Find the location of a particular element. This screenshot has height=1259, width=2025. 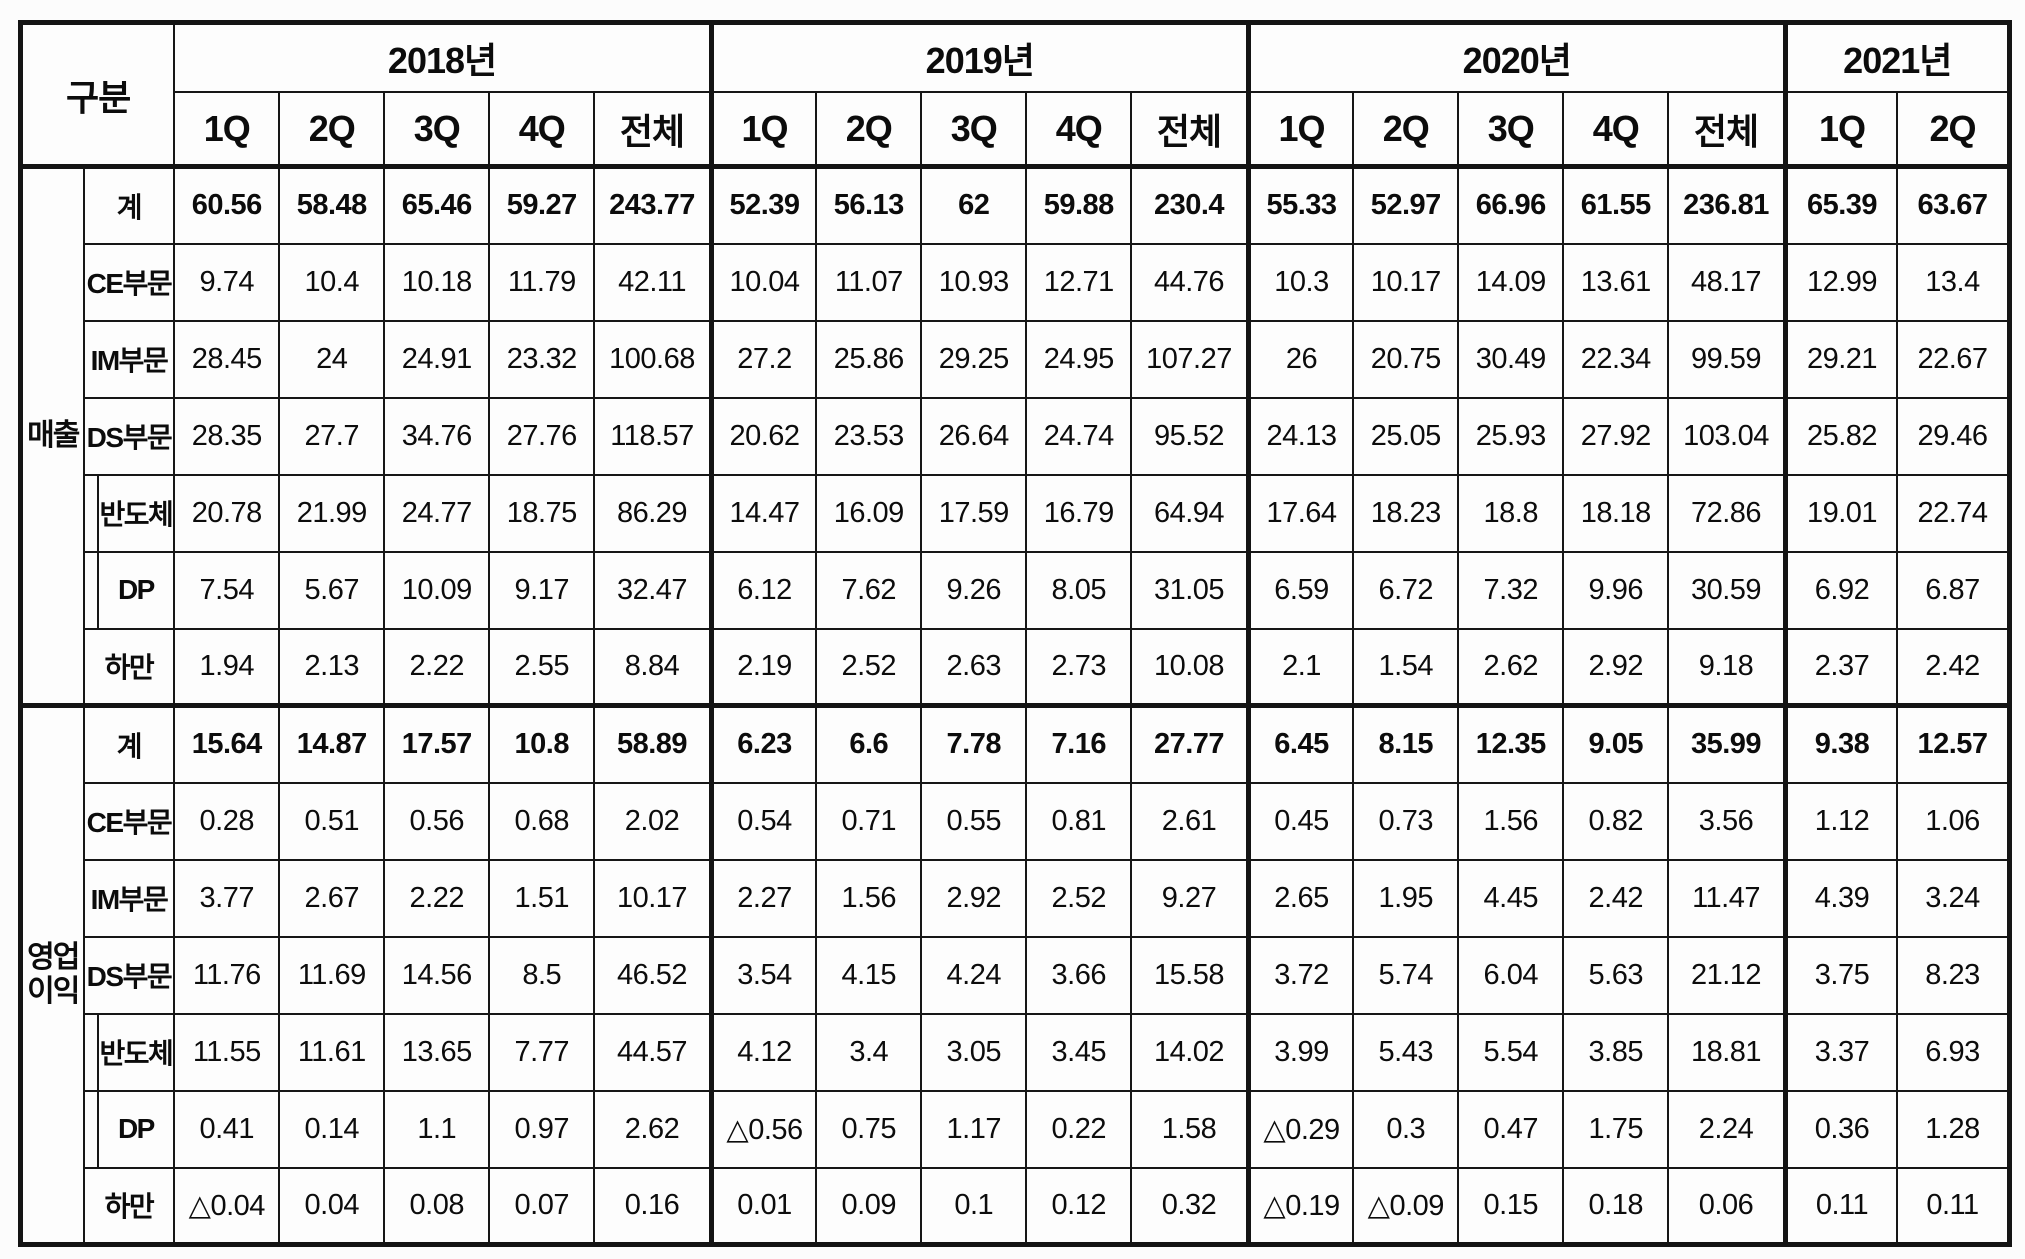

data-cell: 24.95 is located at coordinates (1079, 359).